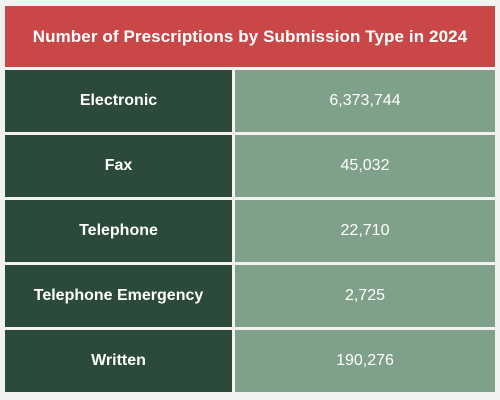 The width and height of the screenshot is (500, 400). What do you see at coordinates (118, 231) in the screenshot?
I see `row-label-telephone: Telephone` at bounding box center [118, 231].